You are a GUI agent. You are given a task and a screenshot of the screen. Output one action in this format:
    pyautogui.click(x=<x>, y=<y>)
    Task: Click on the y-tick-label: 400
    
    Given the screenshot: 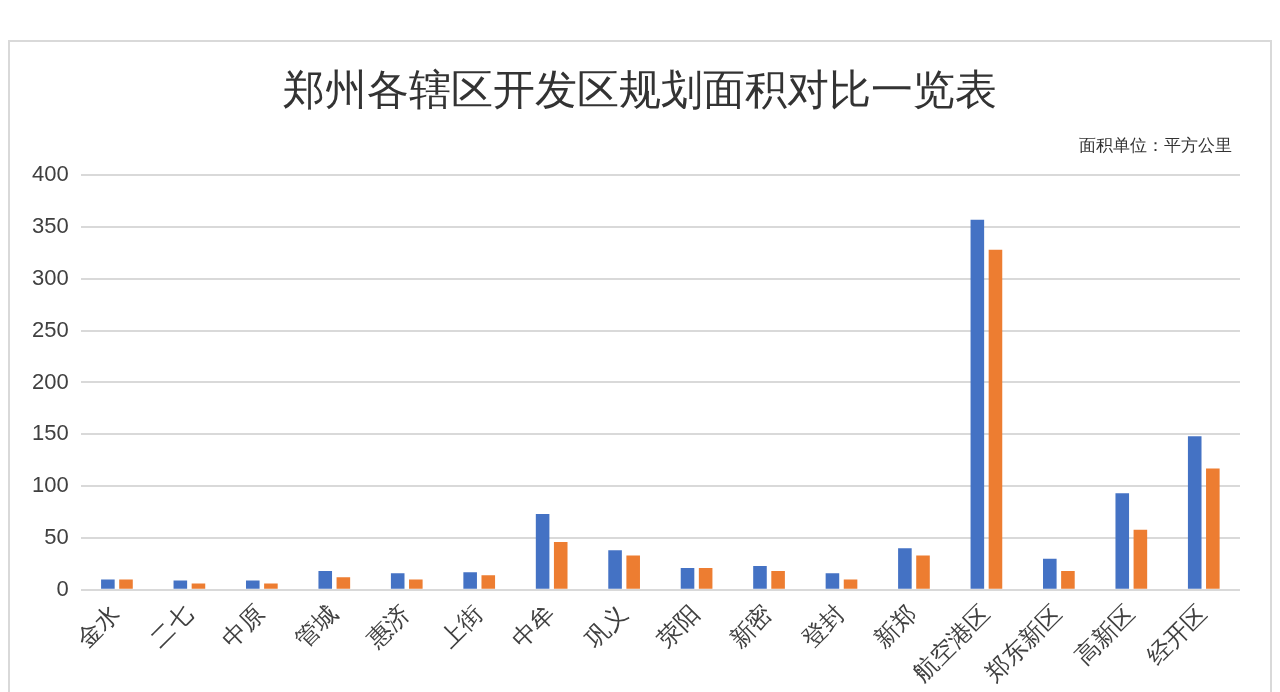 What is the action you would take?
    pyautogui.click(x=50, y=174)
    